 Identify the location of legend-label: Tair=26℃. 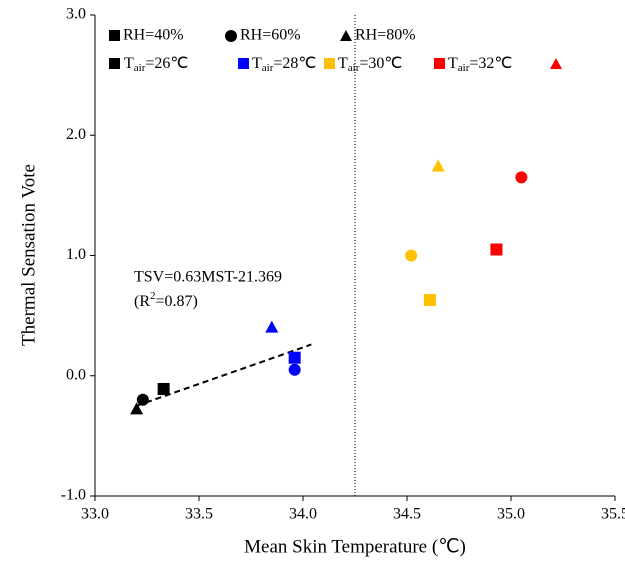
(156, 64).